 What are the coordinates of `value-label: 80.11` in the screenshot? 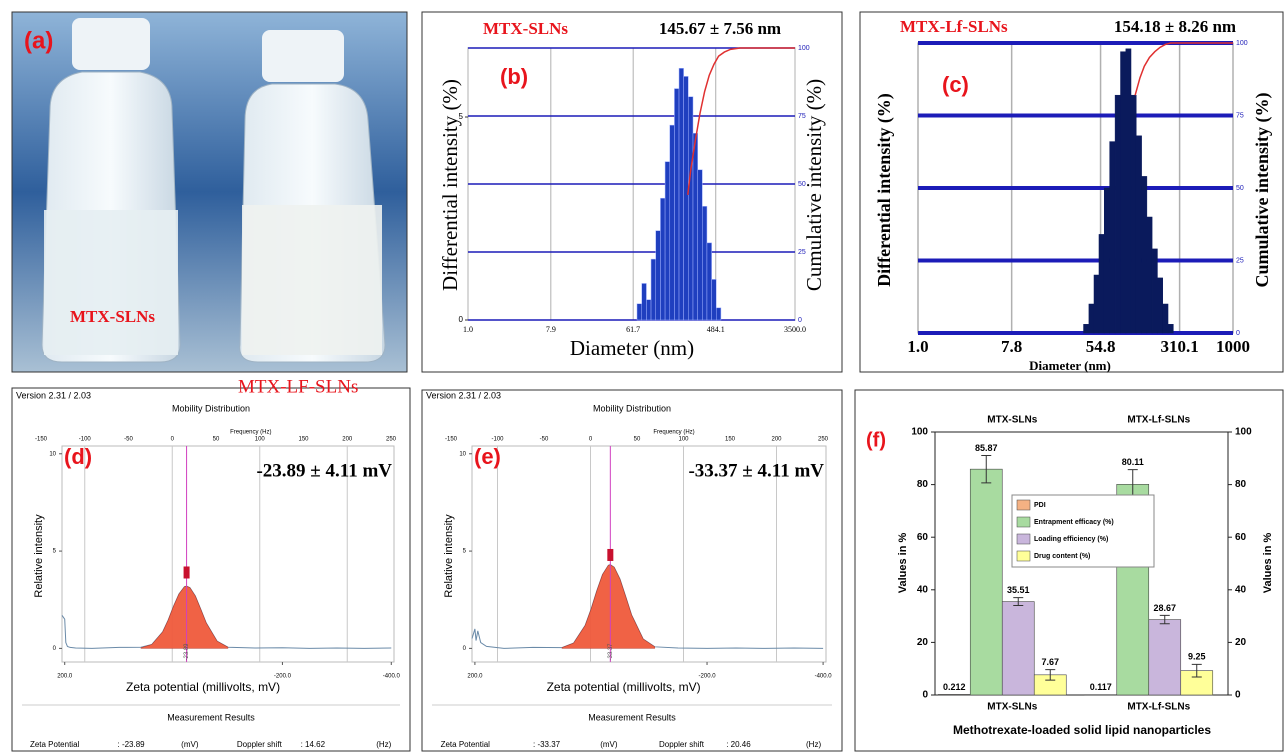 It's located at (1133, 462).